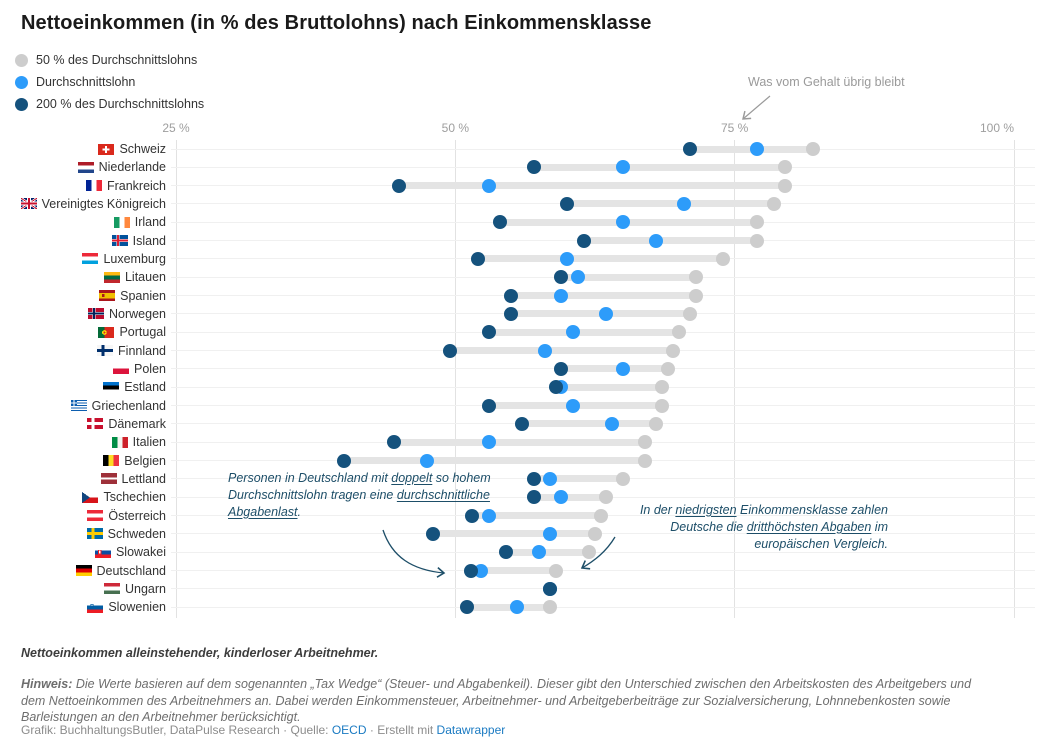  I want to click on source-link-oecd: OECD, so click(349, 730).